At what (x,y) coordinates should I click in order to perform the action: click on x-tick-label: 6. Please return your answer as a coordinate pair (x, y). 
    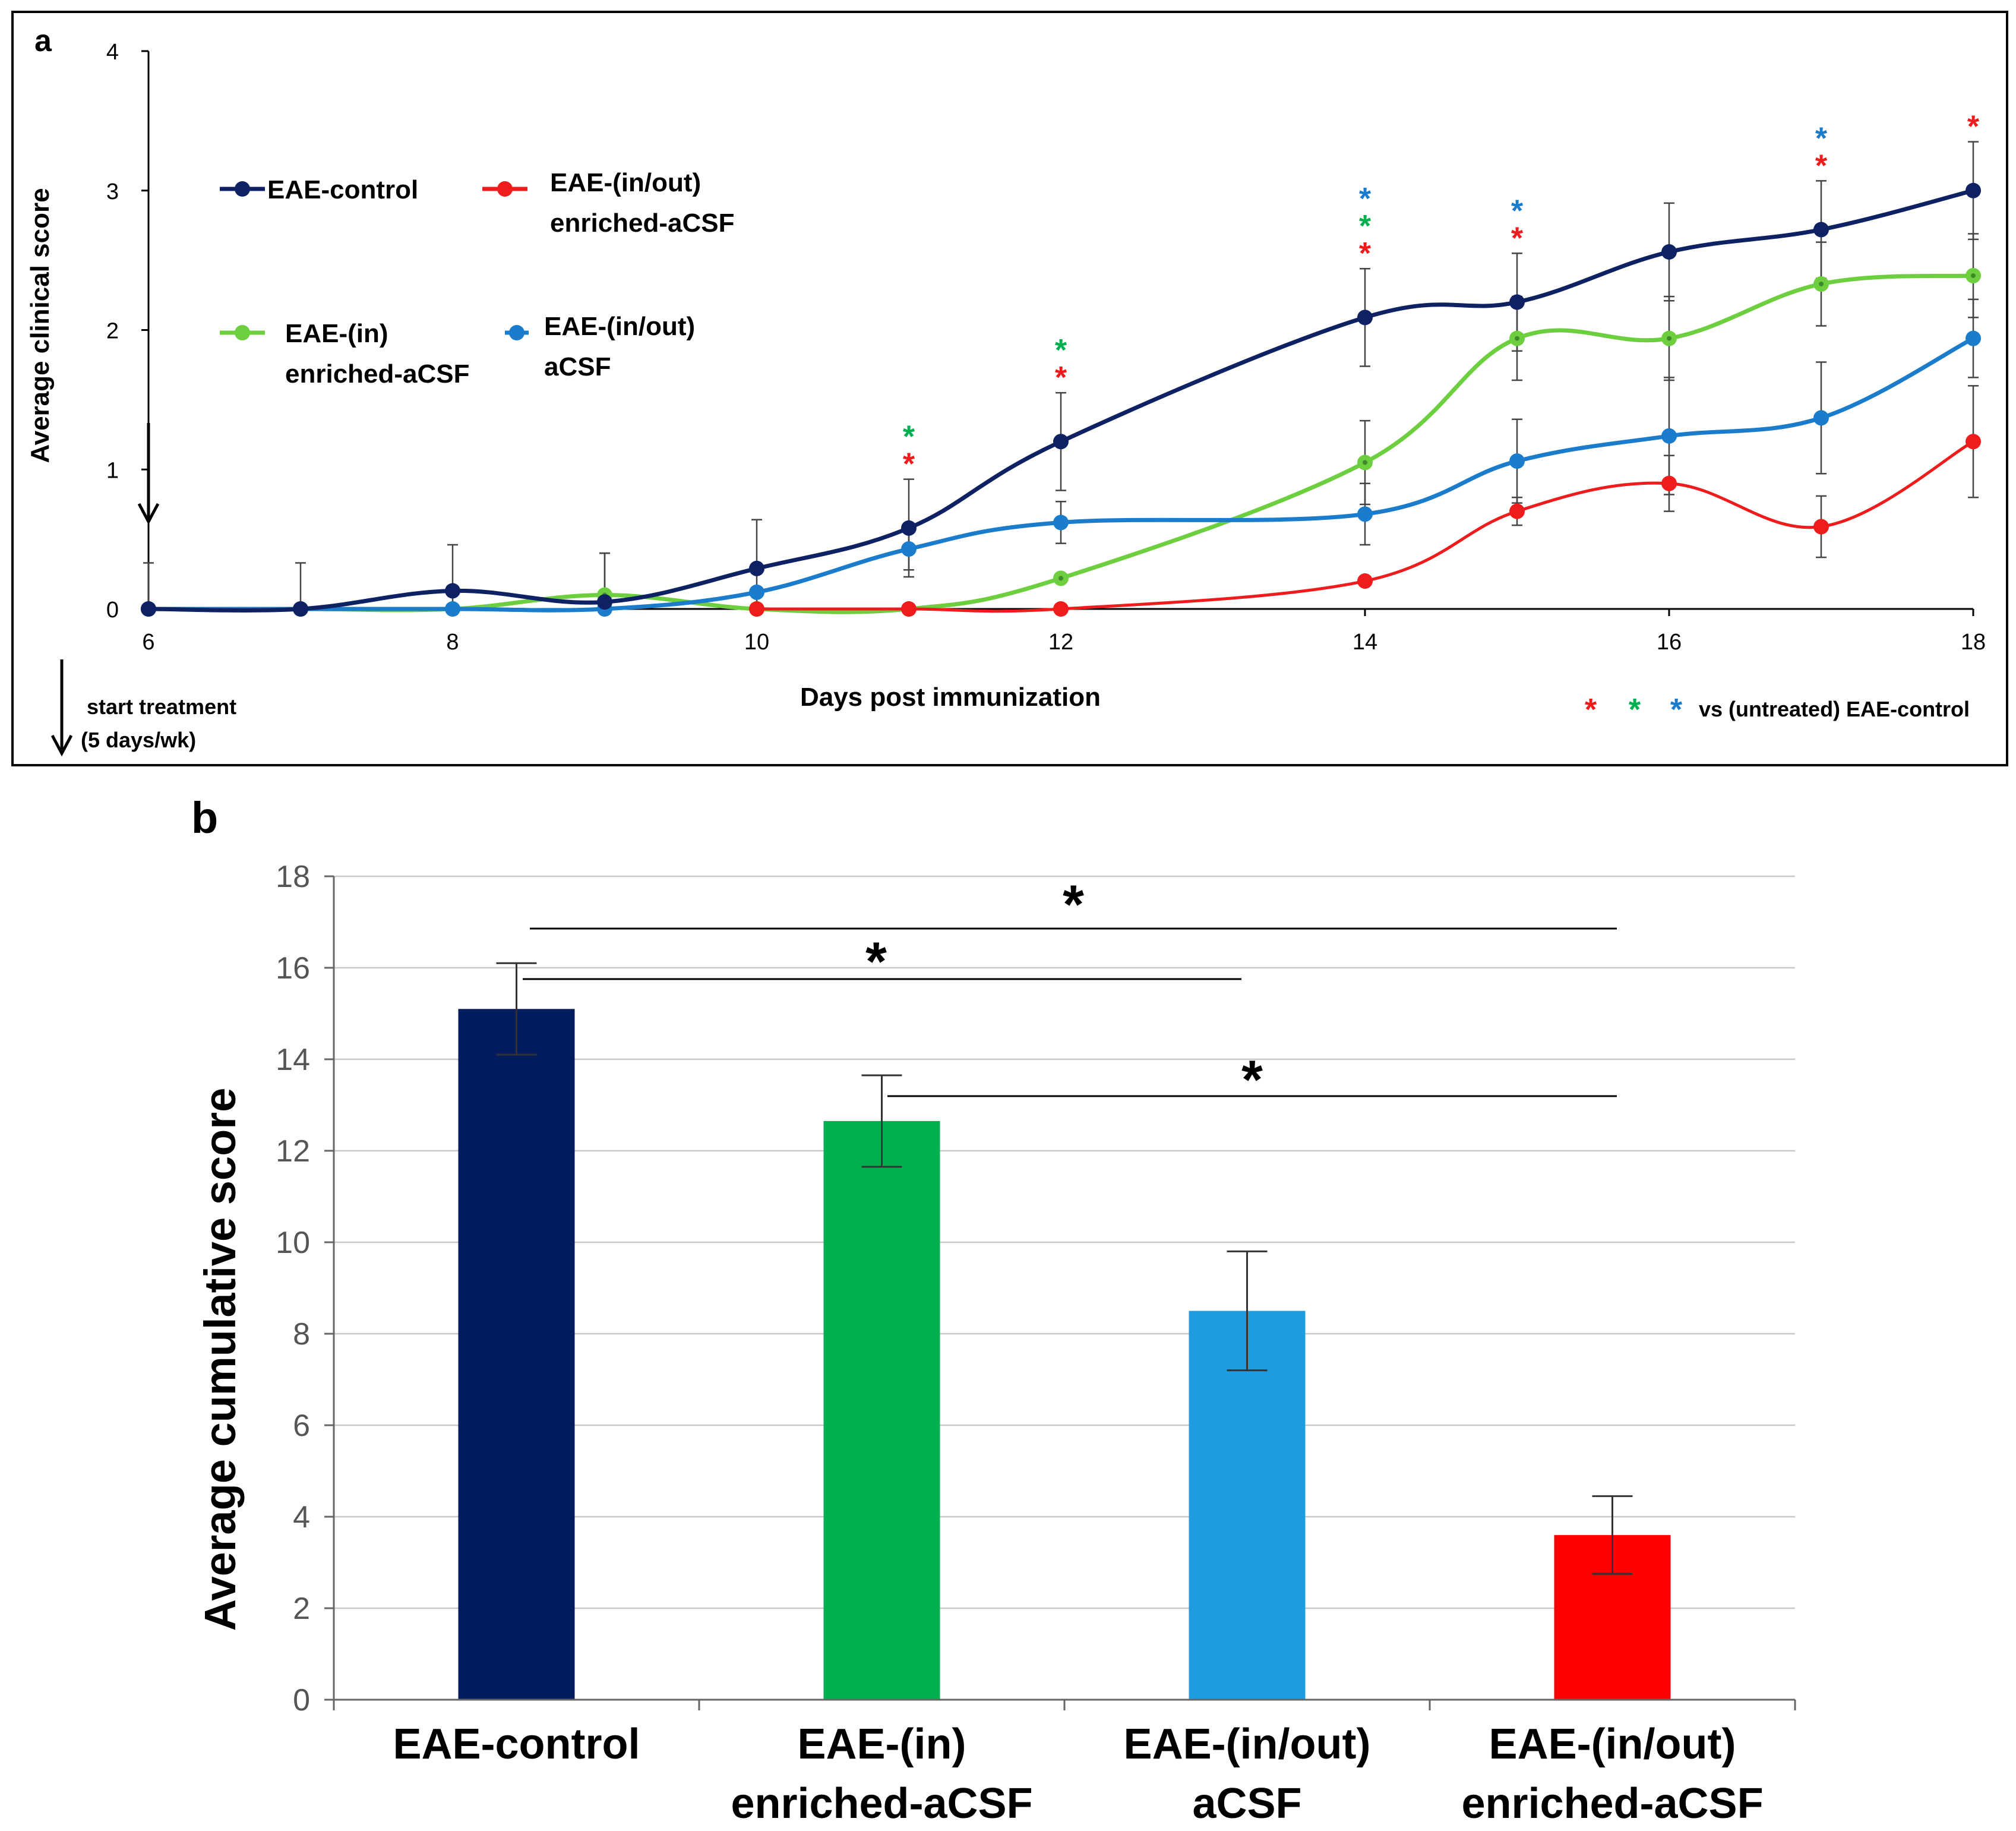
    Looking at the image, I should click on (148, 642).